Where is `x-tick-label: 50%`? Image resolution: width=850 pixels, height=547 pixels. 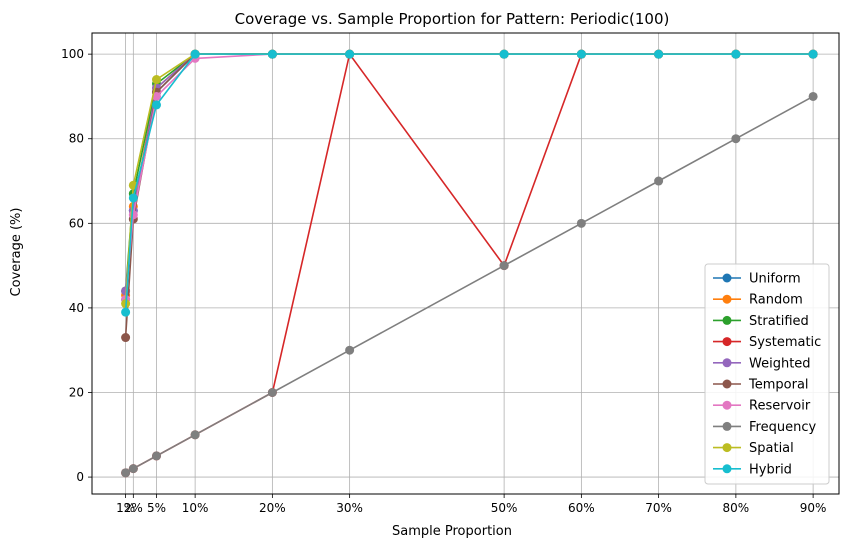
x-tick-label: 50% is located at coordinates (504, 508).